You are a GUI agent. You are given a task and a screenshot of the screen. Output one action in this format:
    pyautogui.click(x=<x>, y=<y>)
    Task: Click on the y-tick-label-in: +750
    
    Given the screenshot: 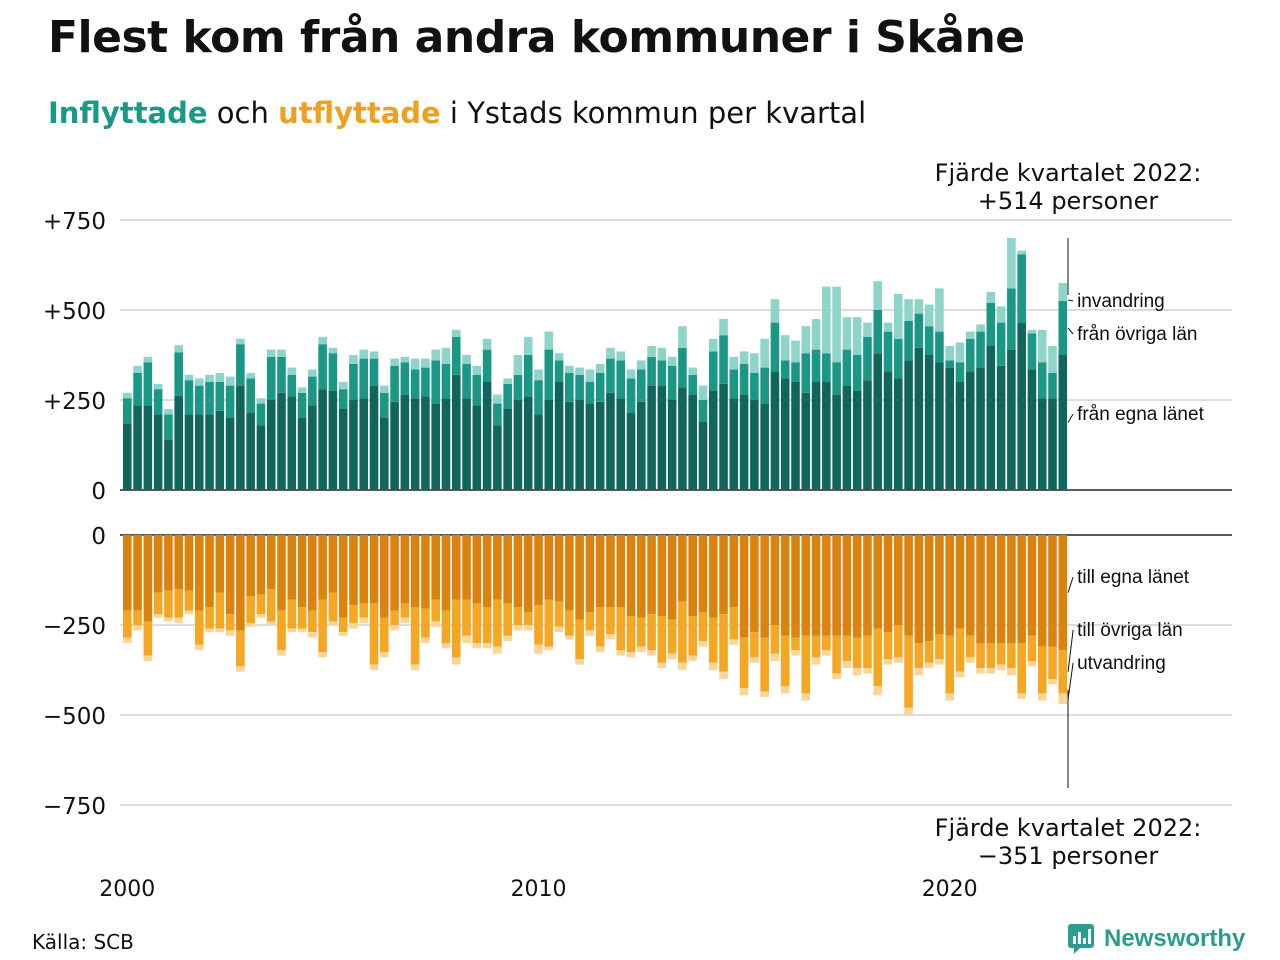 What is the action you would take?
    pyautogui.click(x=74, y=222)
    